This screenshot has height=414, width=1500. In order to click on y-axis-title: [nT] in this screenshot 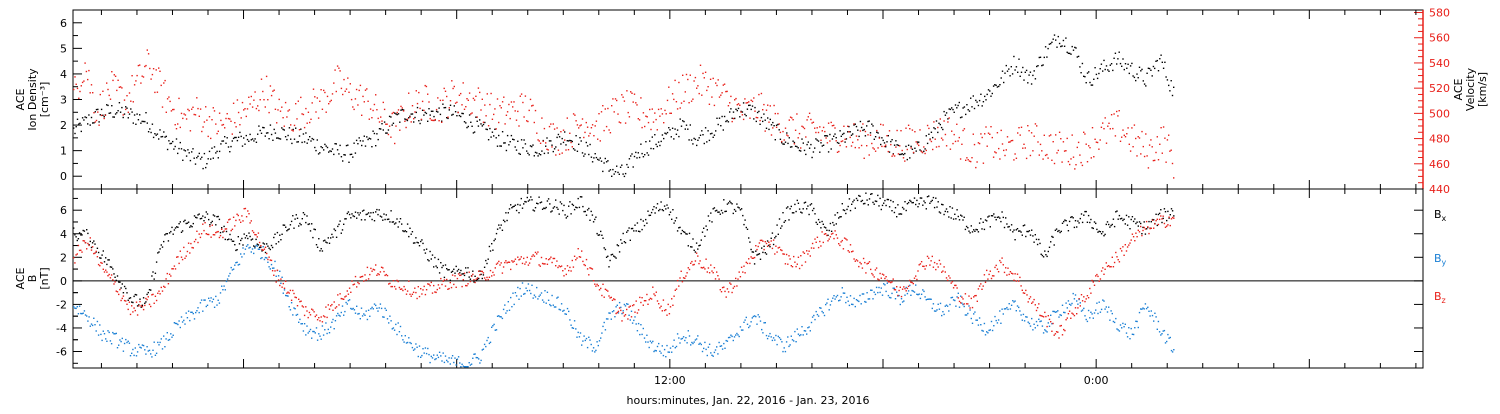, I will do `click(44, 278)`.